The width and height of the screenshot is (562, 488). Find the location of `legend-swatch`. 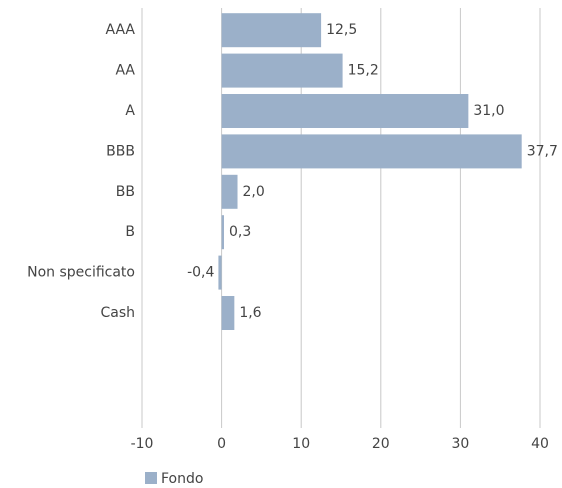

legend-swatch is located at coordinates (151, 478).